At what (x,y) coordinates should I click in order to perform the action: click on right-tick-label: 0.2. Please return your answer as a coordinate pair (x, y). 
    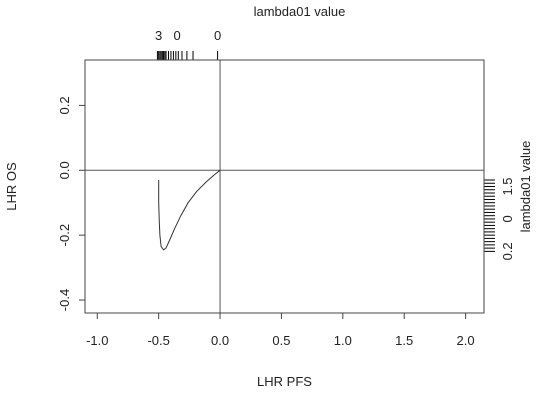
    Looking at the image, I should click on (507, 251).